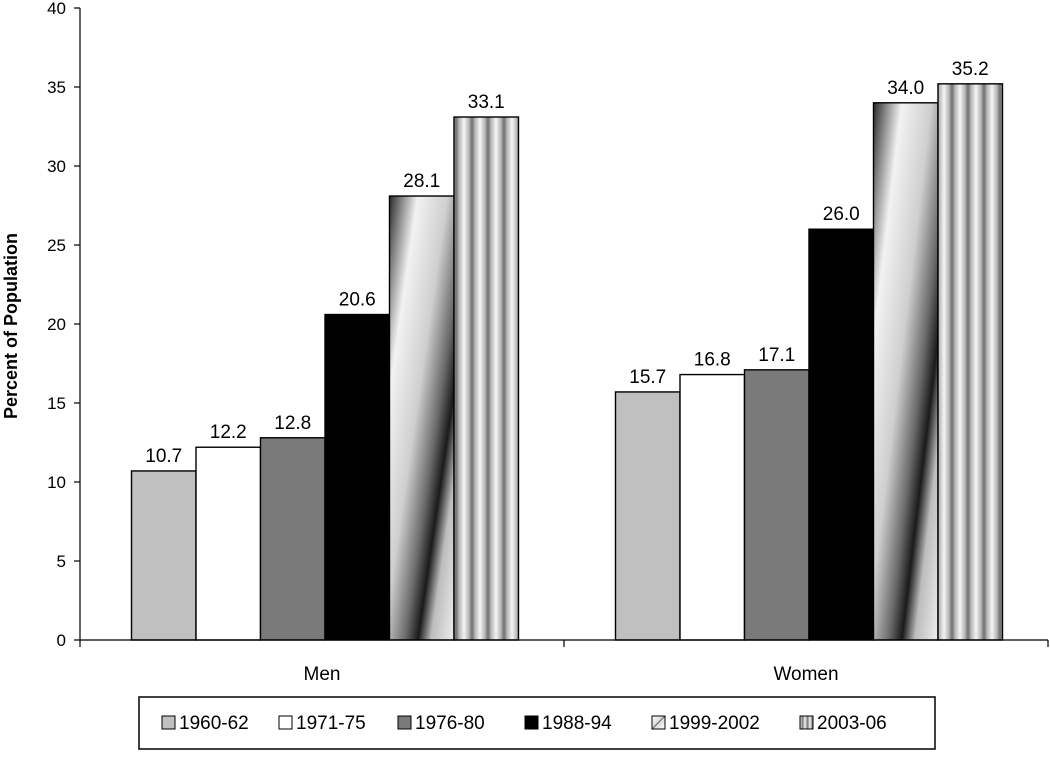 This screenshot has width=1050, height=758. What do you see at coordinates (163, 456) in the screenshot?
I see `data-label: 10.7` at bounding box center [163, 456].